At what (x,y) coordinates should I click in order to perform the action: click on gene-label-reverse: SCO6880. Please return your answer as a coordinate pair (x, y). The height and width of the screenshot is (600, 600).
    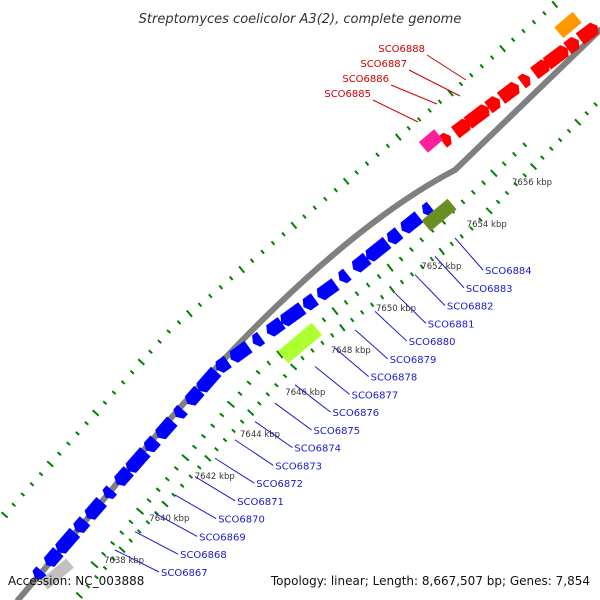
    Looking at the image, I should click on (432, 342).